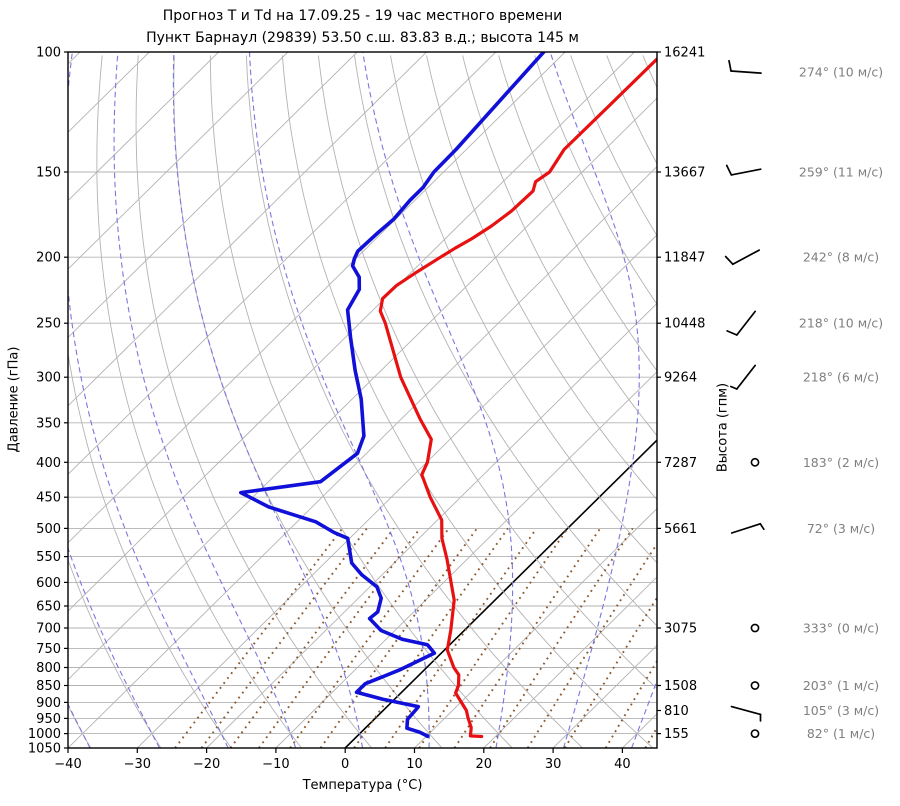 This screenshot has width=900, height=806. What do you see at coordinates (48, 324) in the screenshot?
I see `pressure-tick-label: 250` at bounding box center [48, 324].